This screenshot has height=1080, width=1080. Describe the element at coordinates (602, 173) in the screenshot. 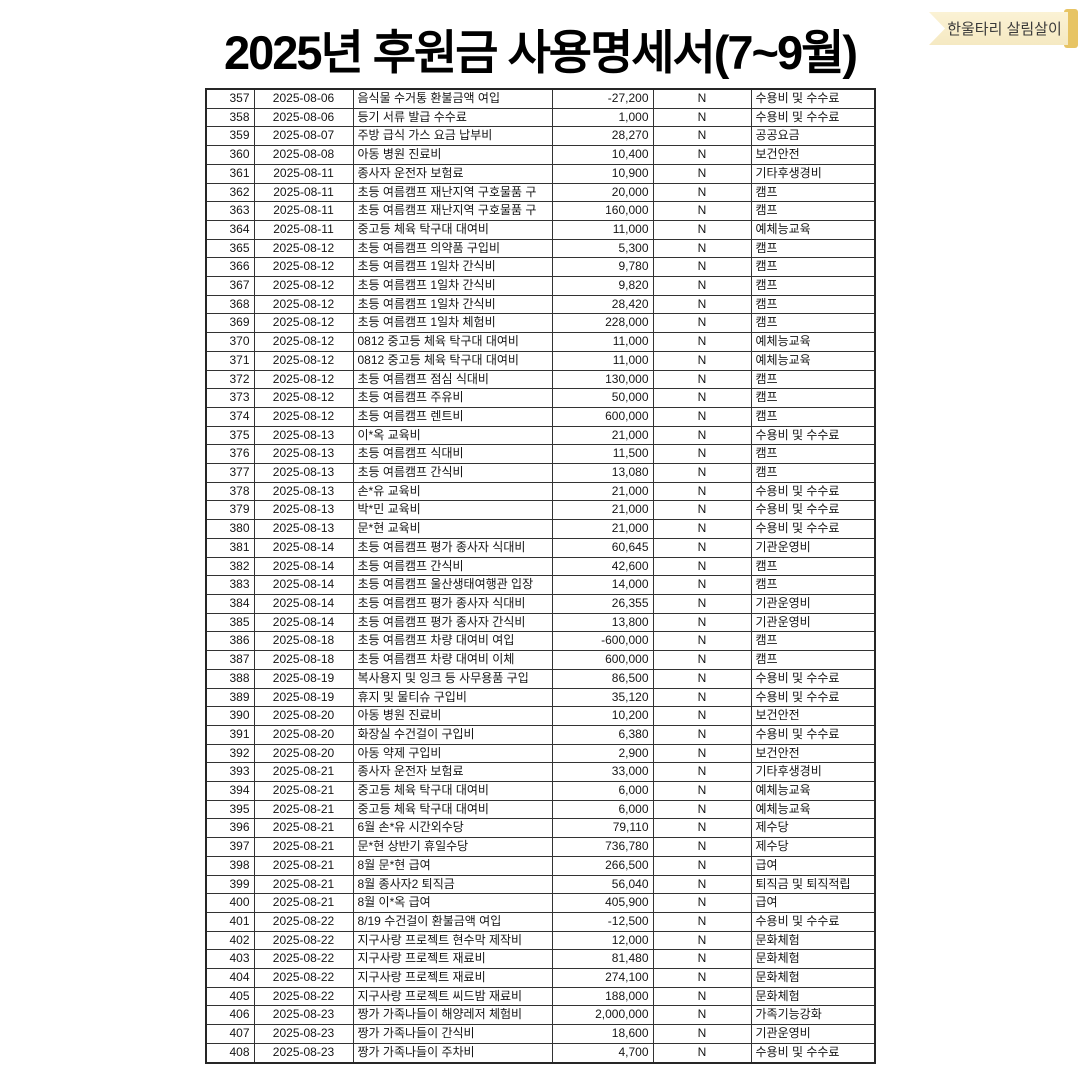

I see `cell-amount: 10,900` at that location.